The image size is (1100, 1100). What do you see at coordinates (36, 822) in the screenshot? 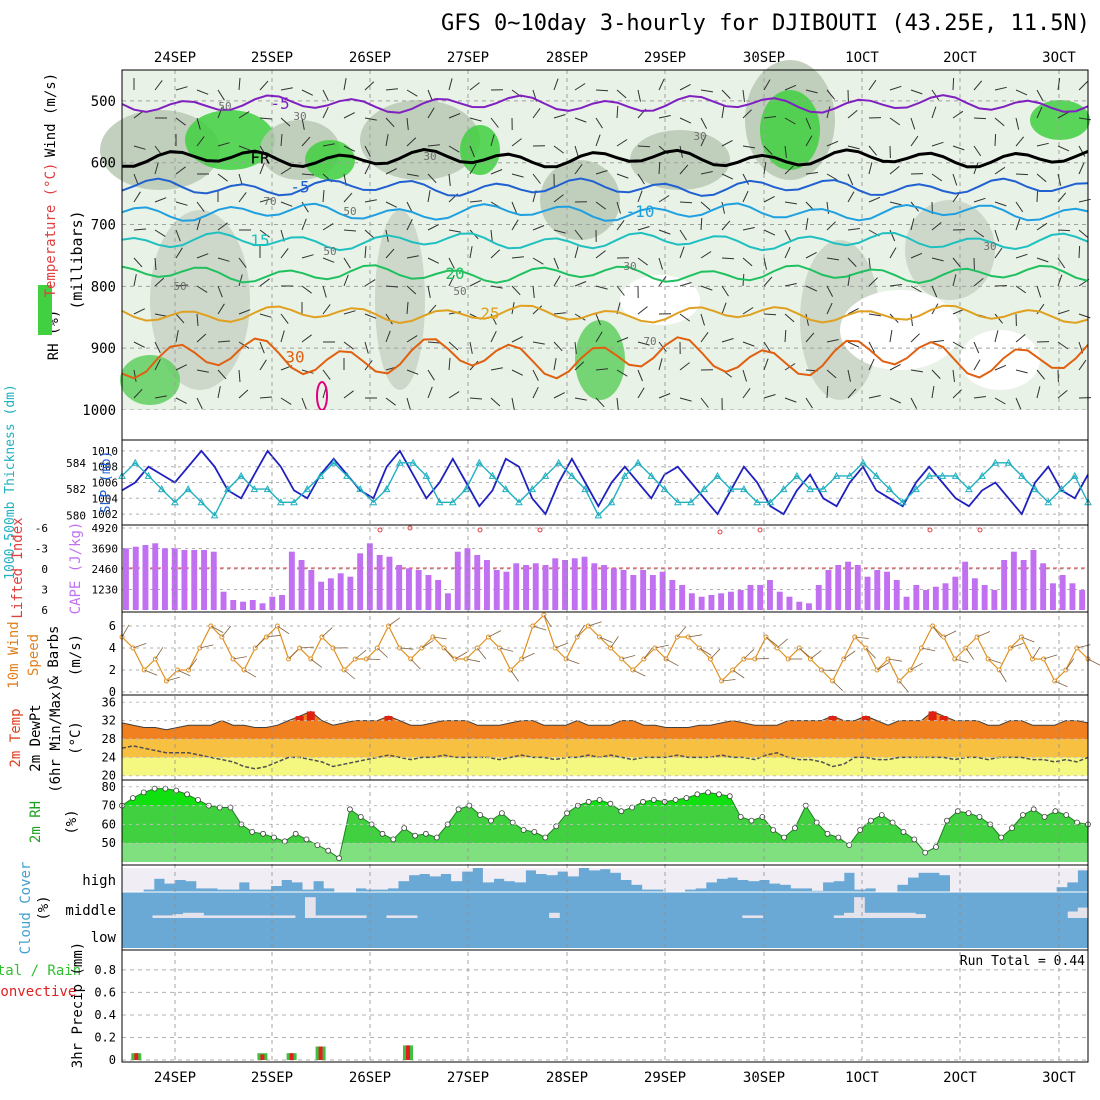
I see `ylabel-rh2m: 2m RH` at bounding box center [36, 822].